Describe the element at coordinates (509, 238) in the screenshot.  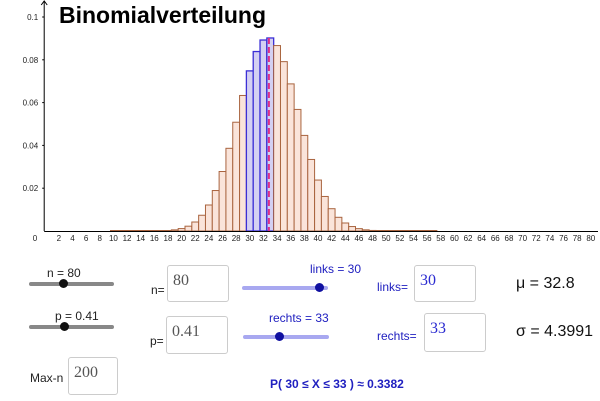
I see `x-tick-label: 68` at that location.